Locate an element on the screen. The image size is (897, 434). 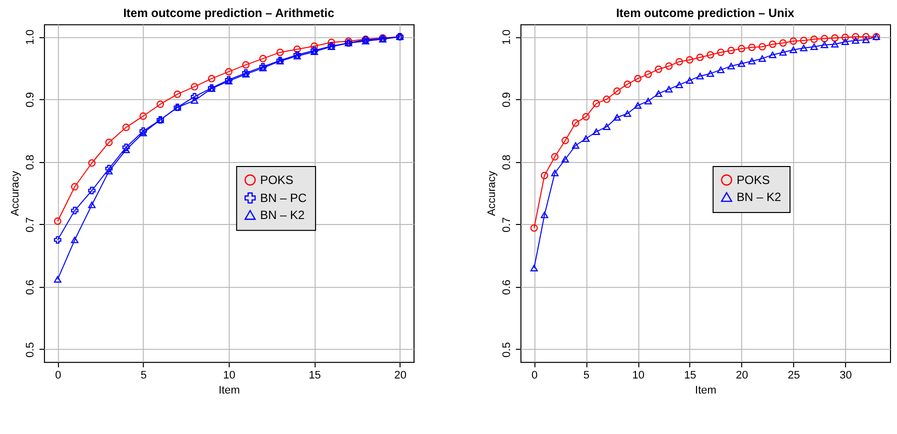
x-tick-label: 30 is located at coordinates (846, 375).